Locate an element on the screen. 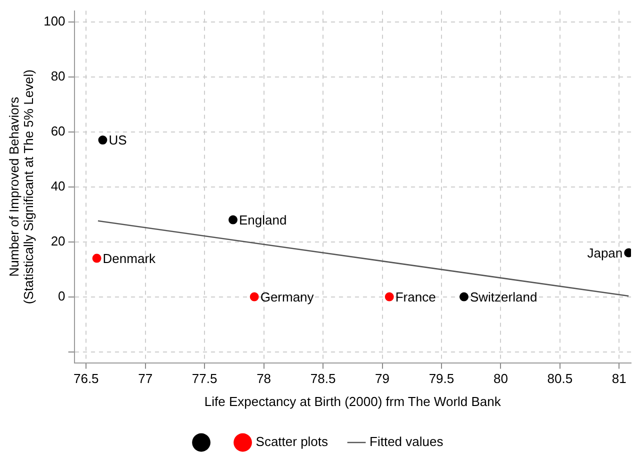 The height and width of the screenshot is (465, 636). annotation: Japan is located at coordinates (605, 252).